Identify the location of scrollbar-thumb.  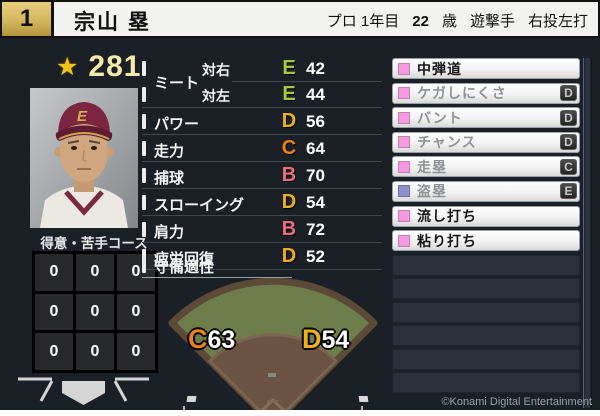
(587, 233).